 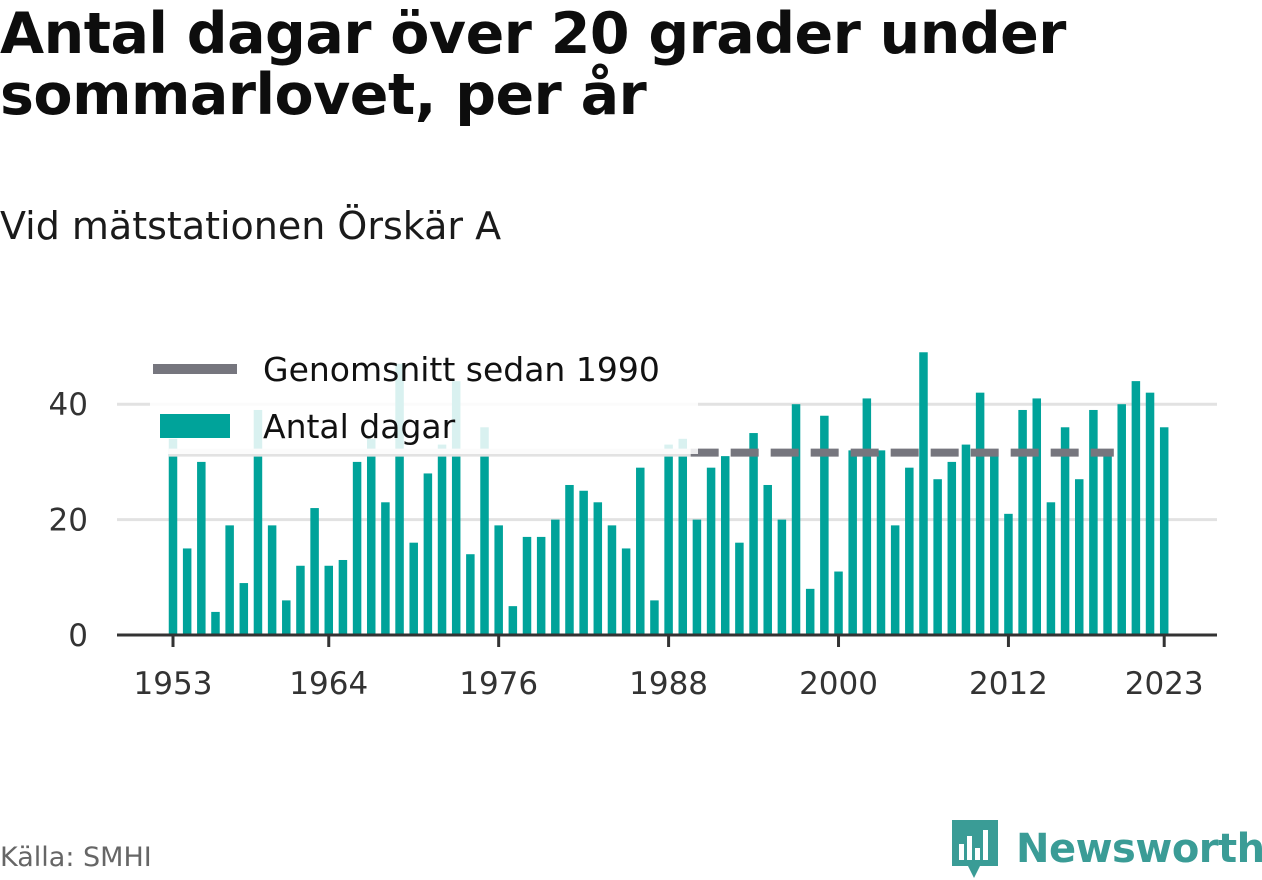 I want to click on bar-2020, so click(x=1121, y=519).